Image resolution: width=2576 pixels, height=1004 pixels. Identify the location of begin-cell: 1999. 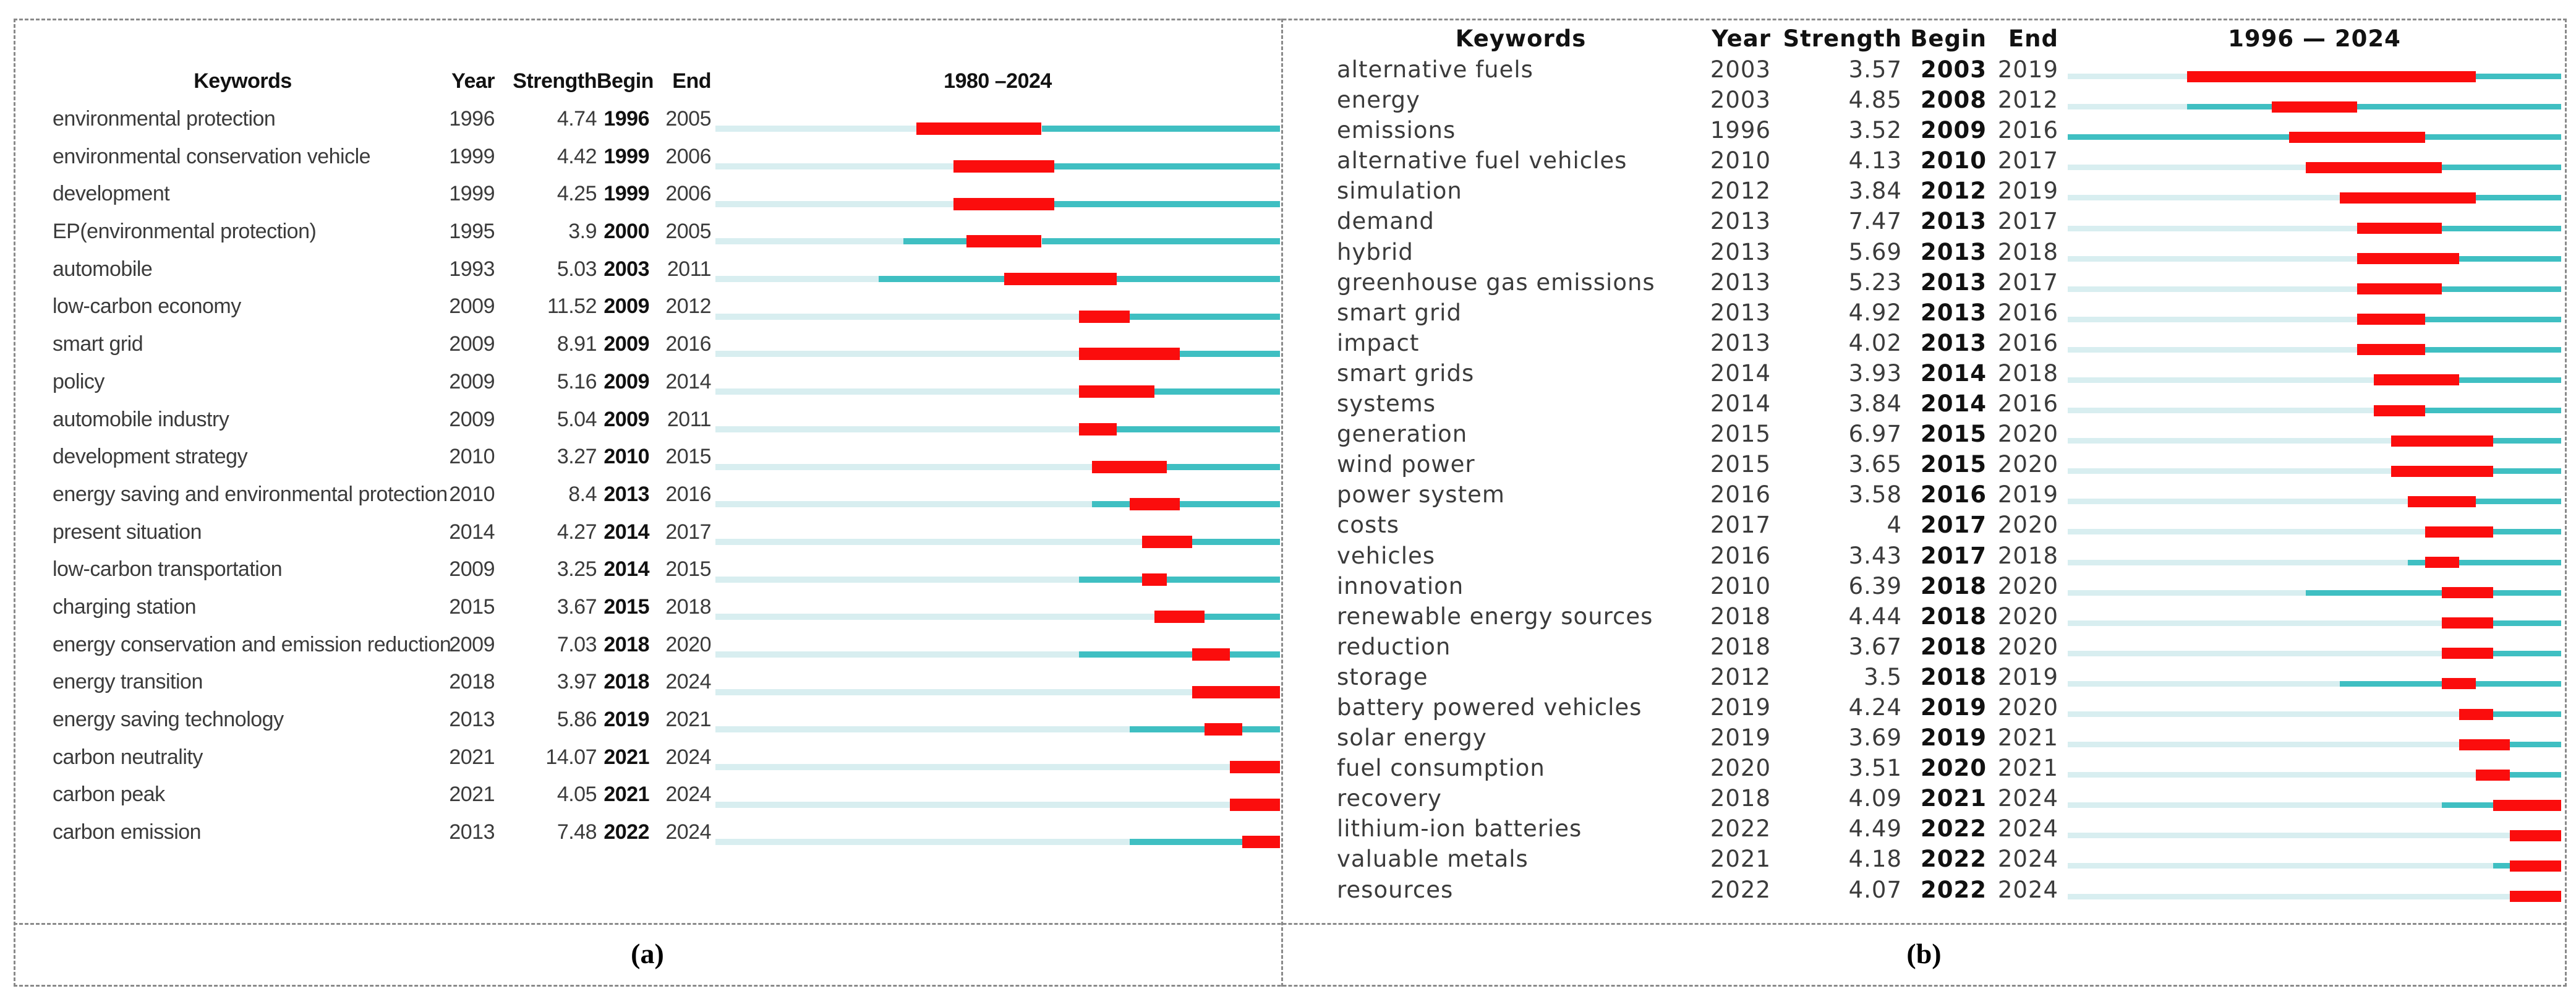
(626, 156).